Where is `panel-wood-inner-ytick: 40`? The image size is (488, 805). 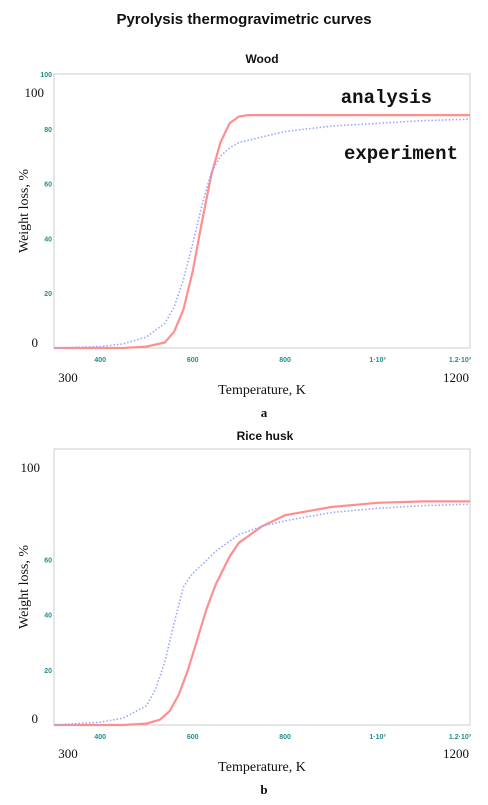 panel-wood-inner-ytick: 40 is located at coordinates (48, 239).